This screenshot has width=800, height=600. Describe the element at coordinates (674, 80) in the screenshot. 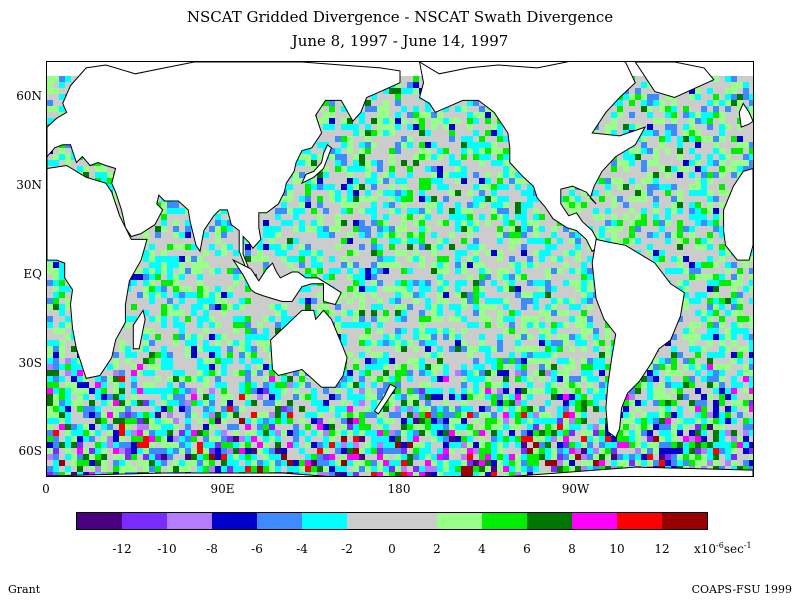

I see `greenland-landmass` at that location.